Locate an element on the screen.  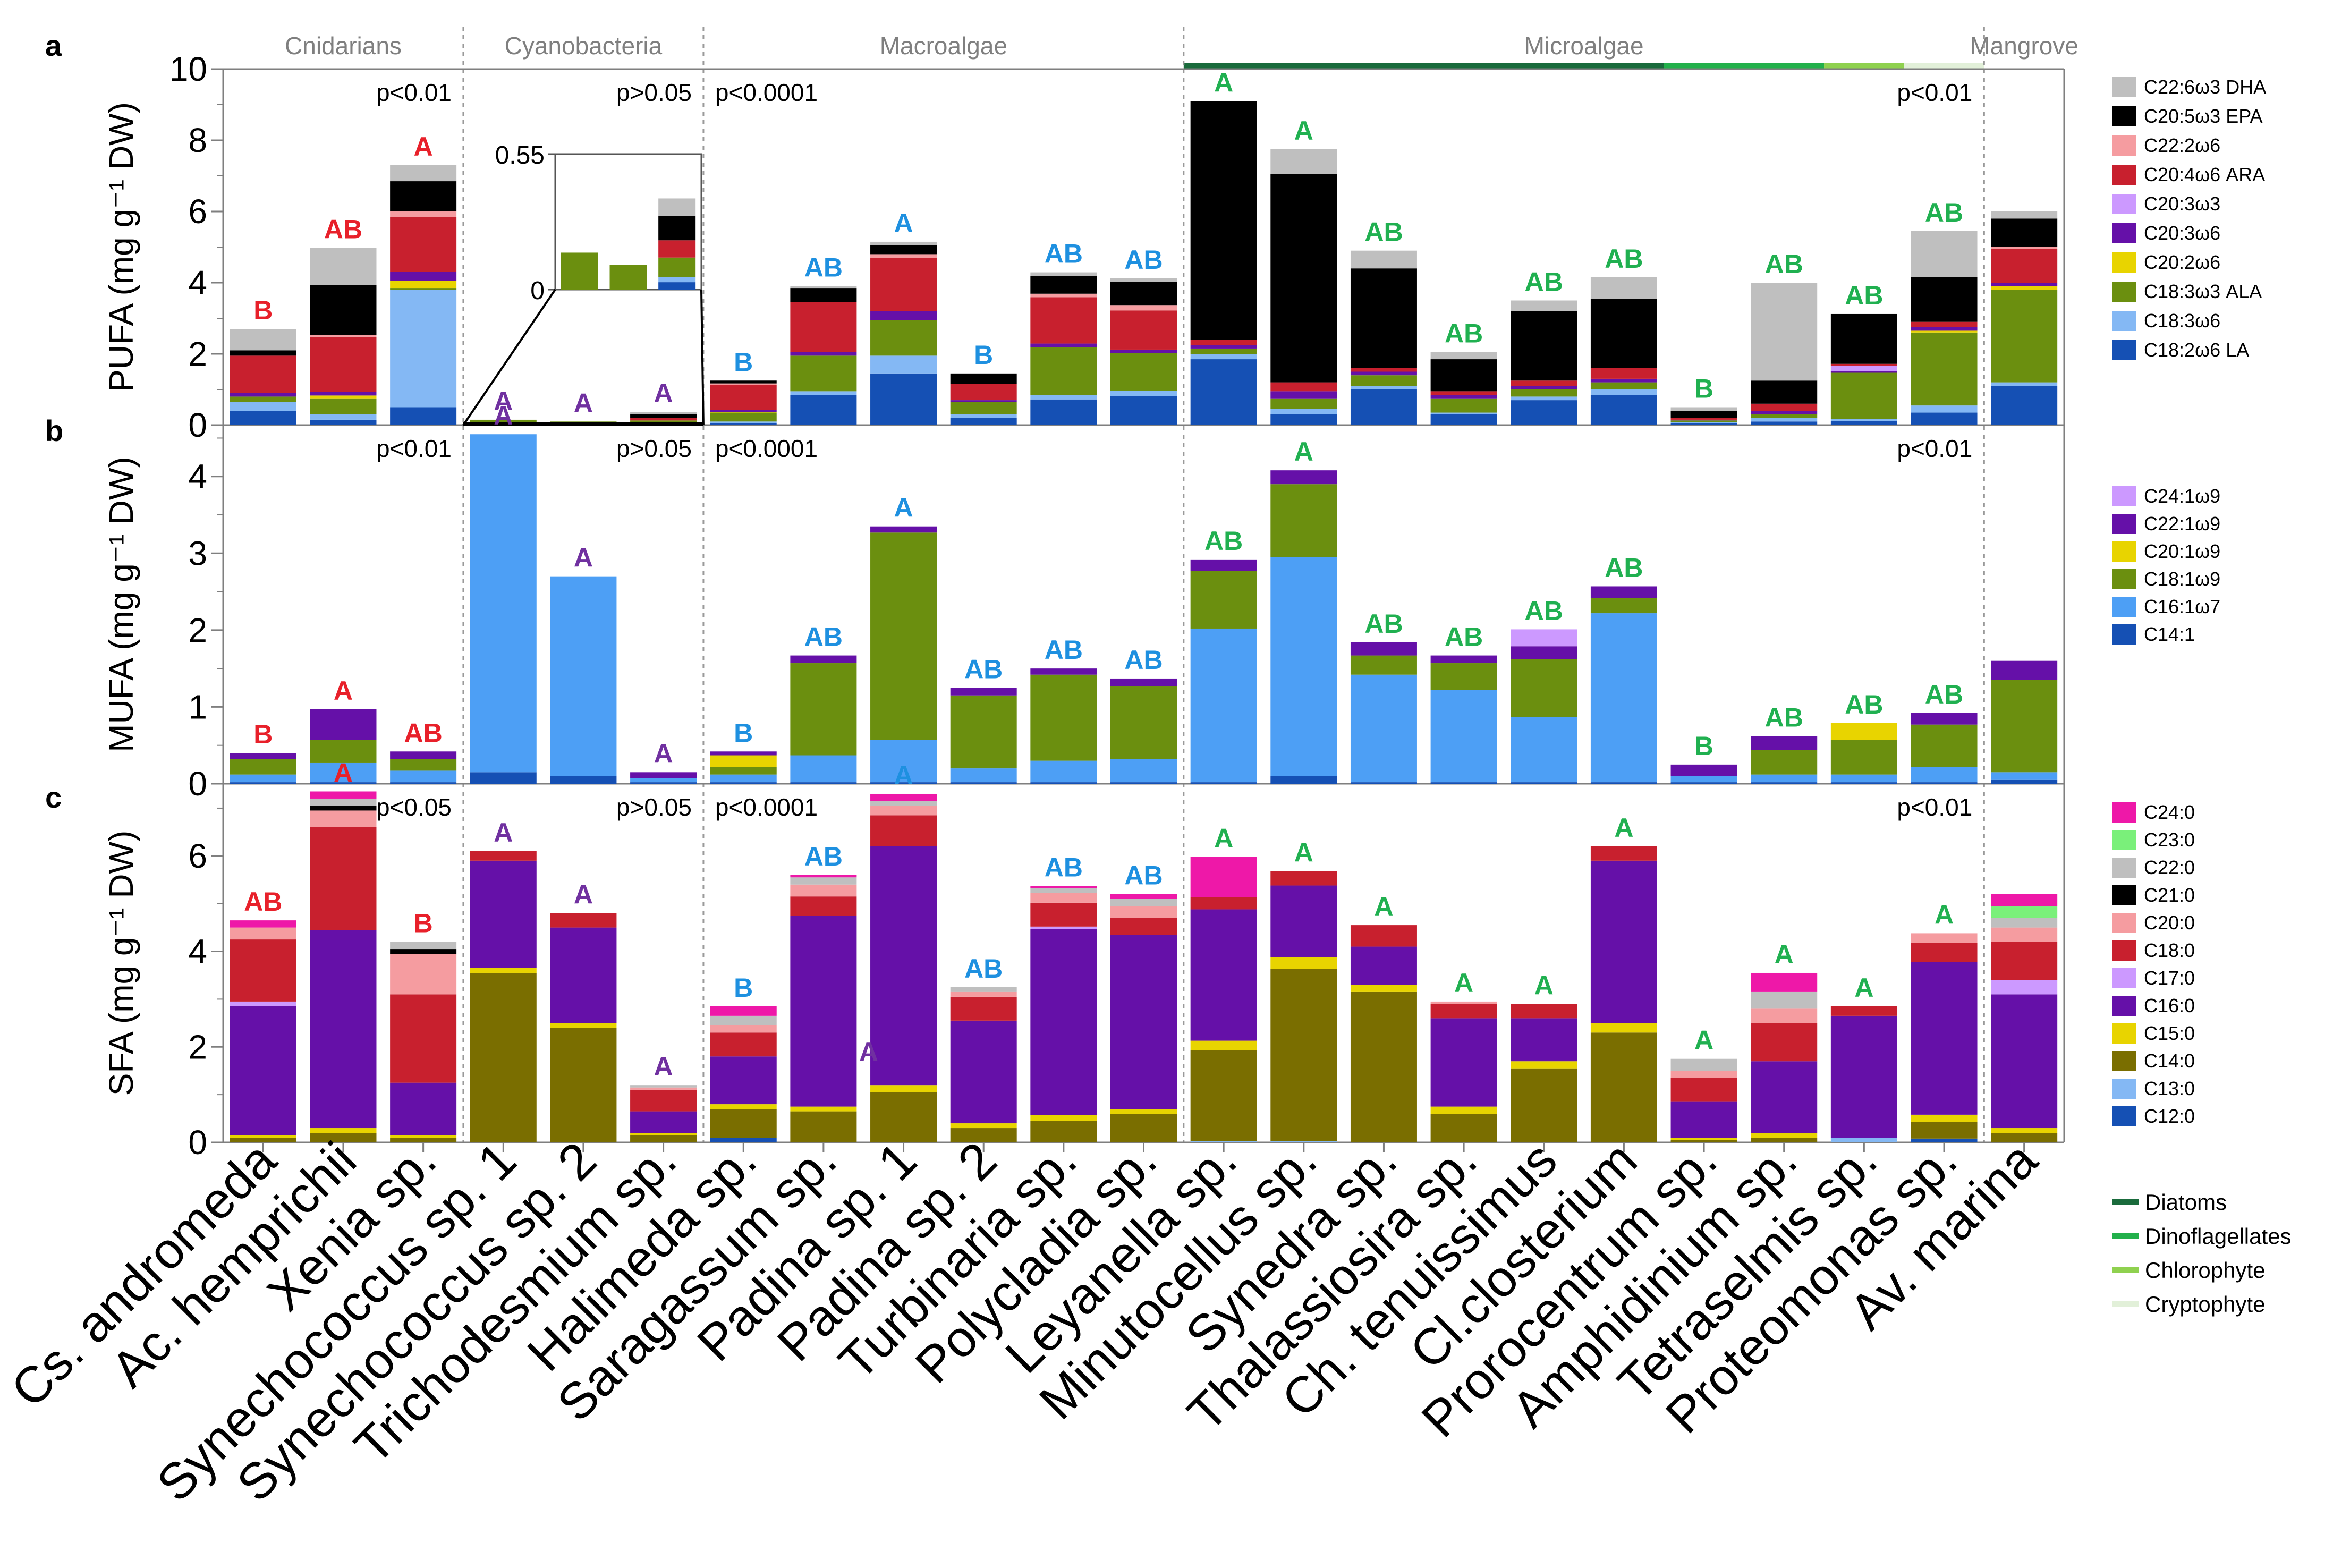
significance-letter: B is located at coordinates (1703, 389).